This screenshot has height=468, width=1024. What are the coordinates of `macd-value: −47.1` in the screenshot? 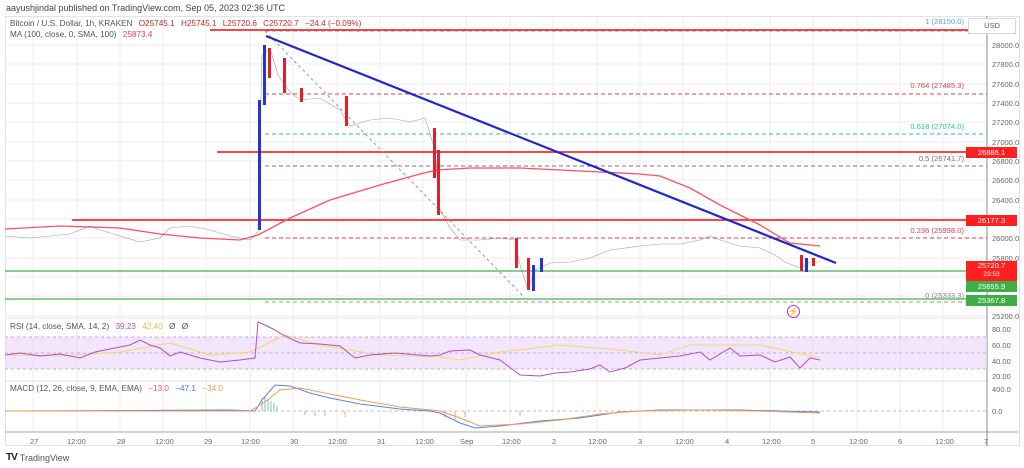 It's located at (185, 388).